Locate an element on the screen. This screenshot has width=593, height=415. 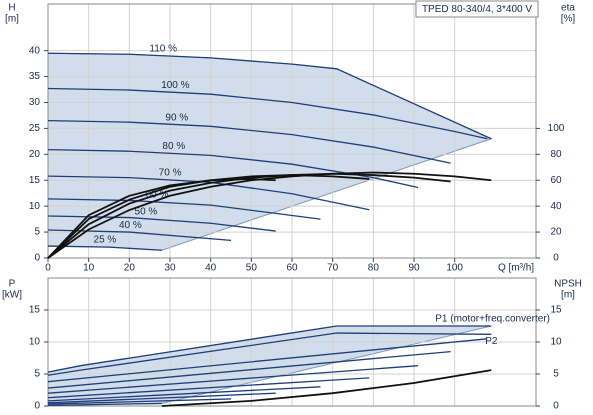
curve-label: 25 % is located at coordinates (105, 240).